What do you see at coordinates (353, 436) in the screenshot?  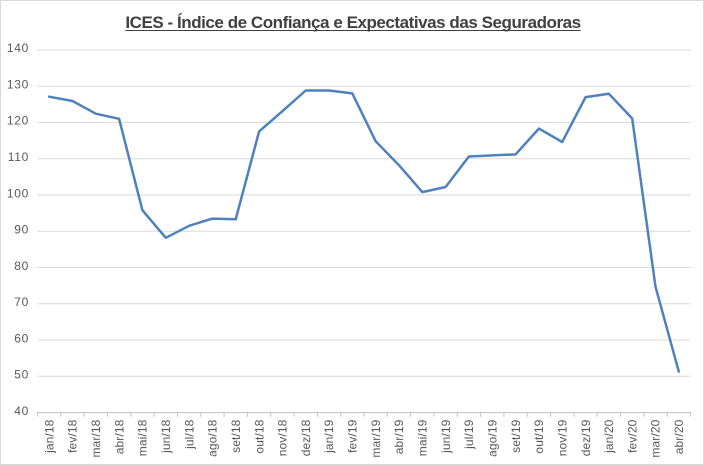 I see `svg-text: fev/19` at bounding box center [353, 436].